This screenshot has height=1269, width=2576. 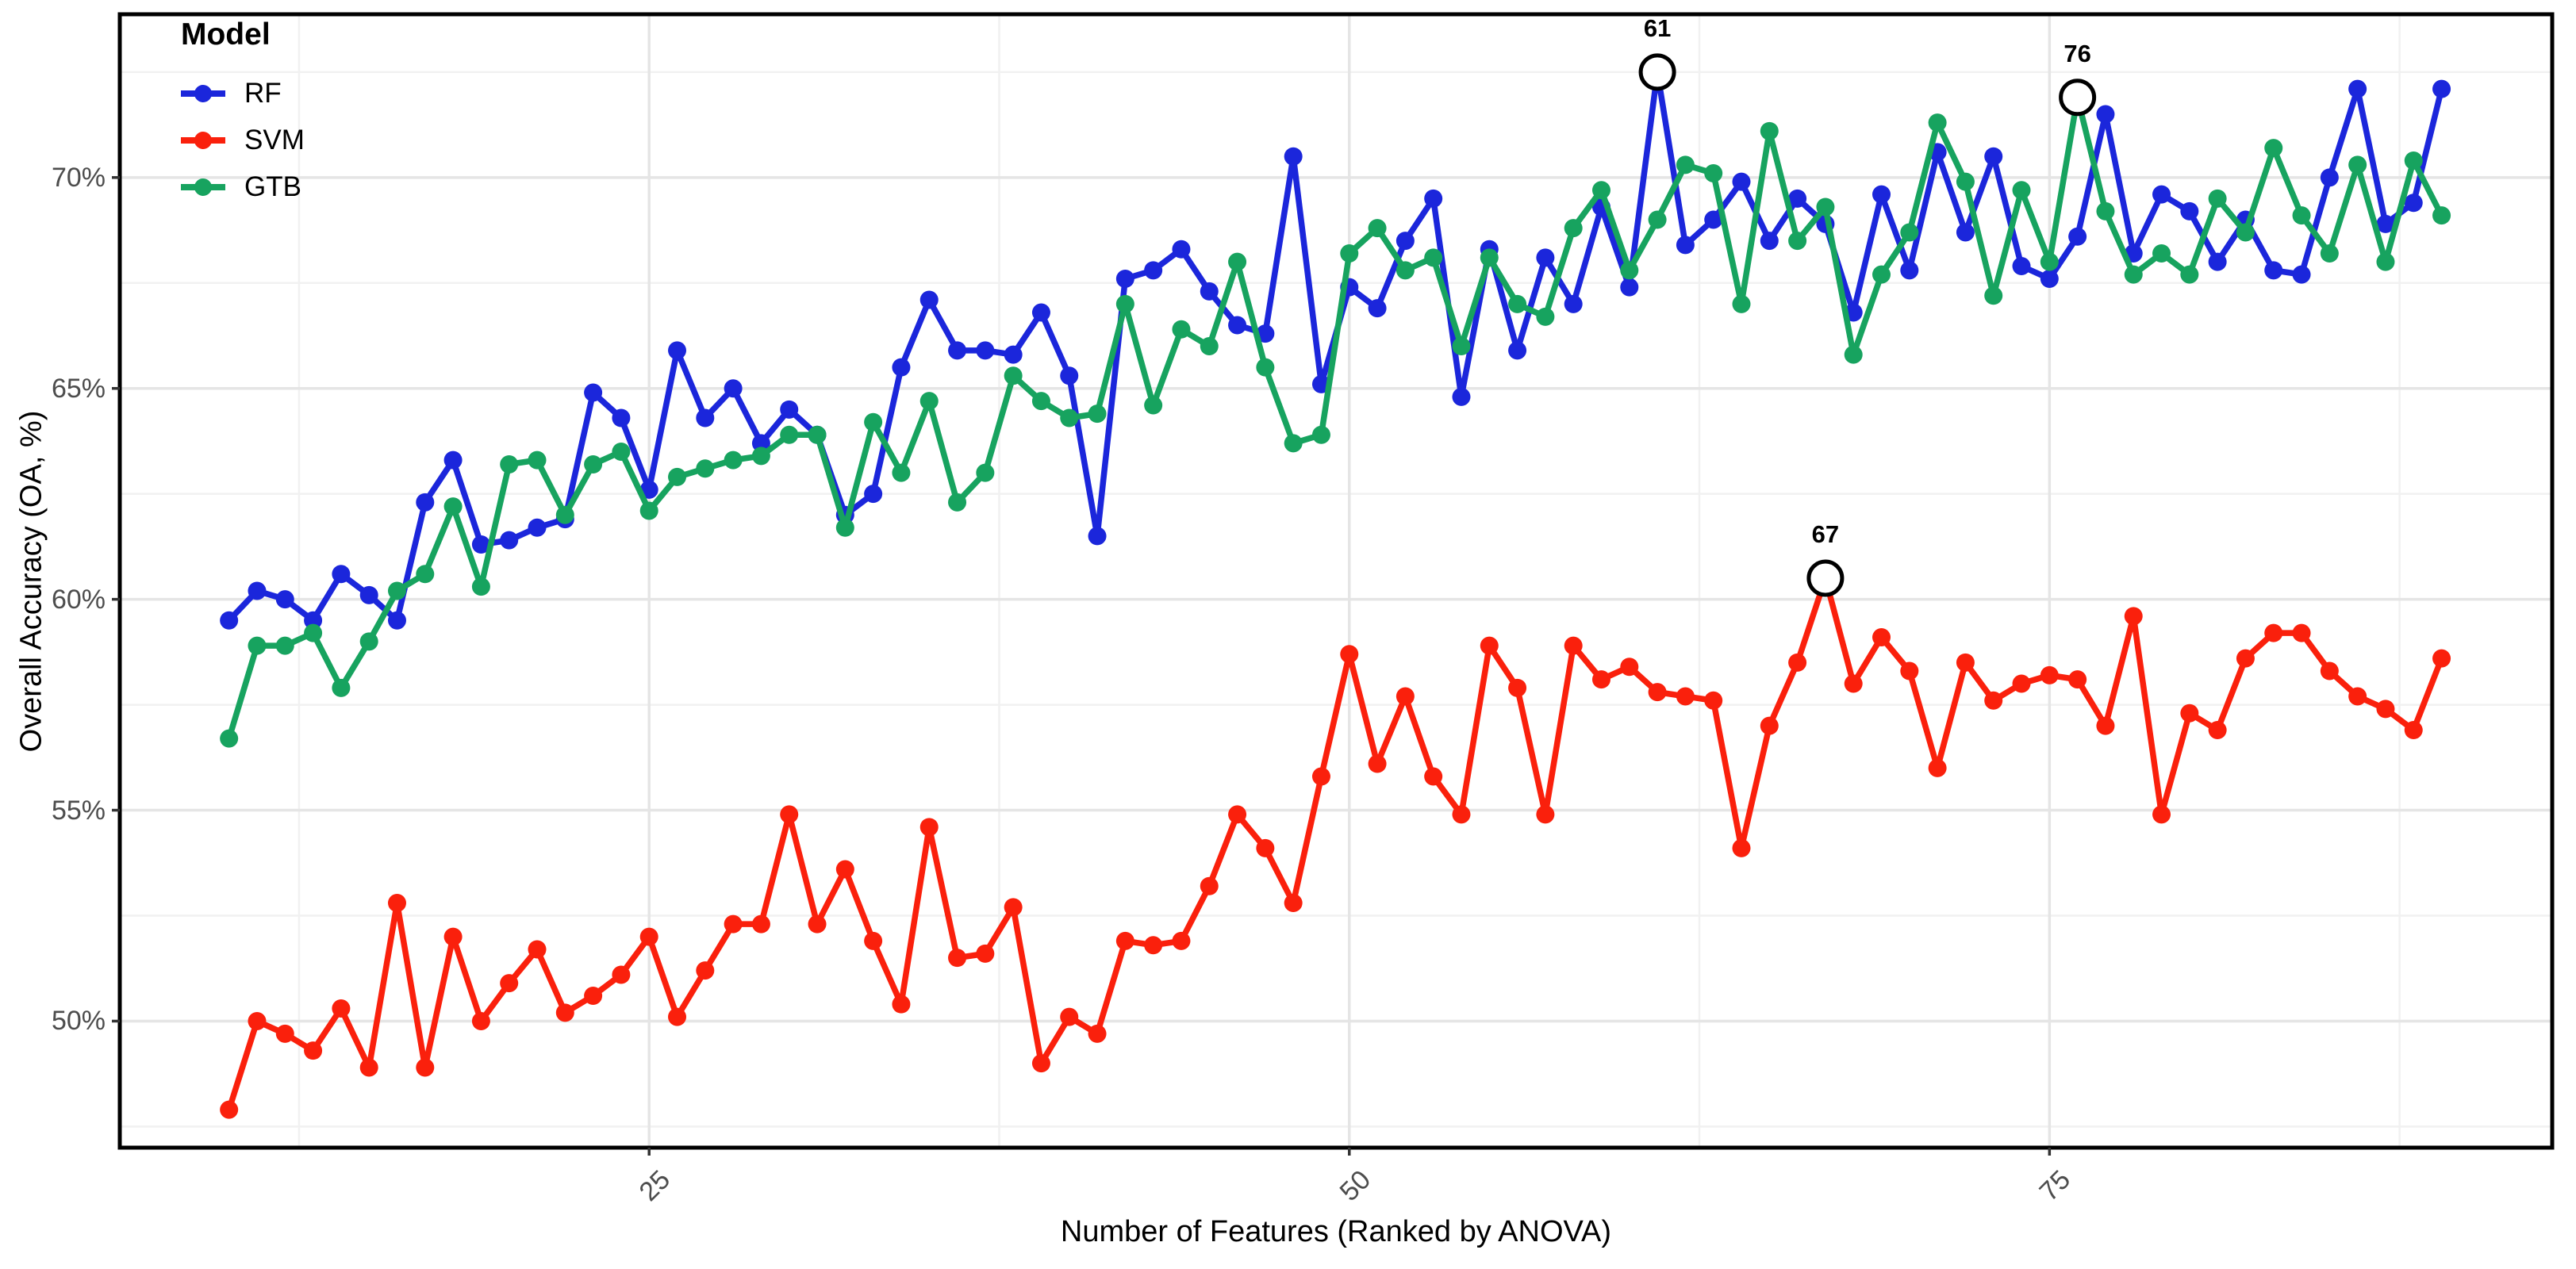 I want to click on y-tick-label-55%: 55%, so click(x=78, y=810).